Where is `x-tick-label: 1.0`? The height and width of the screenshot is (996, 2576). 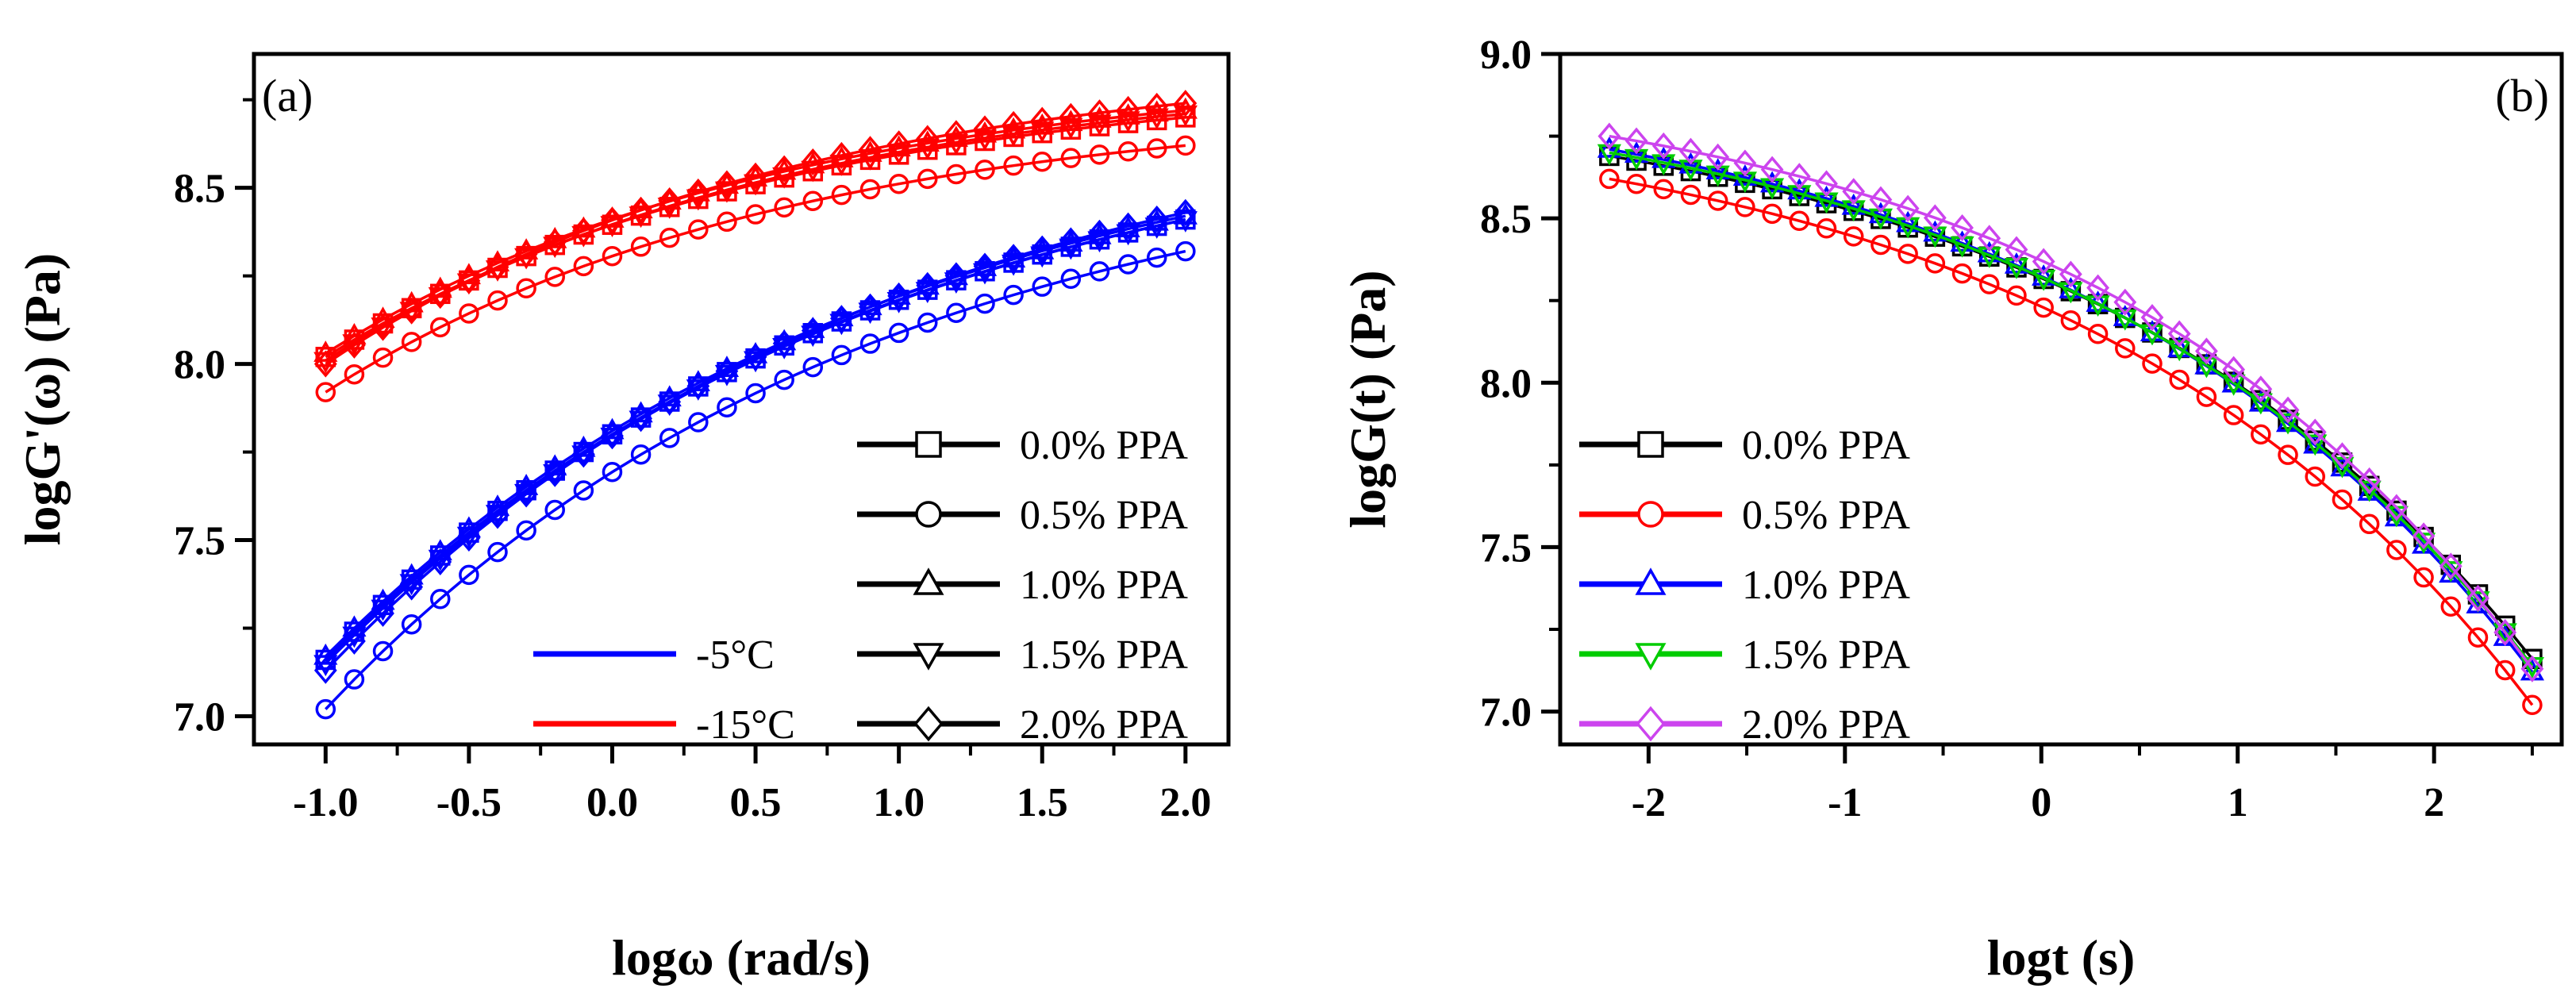 x-tick-label: 1.0 is located at coordinates (899, 802).